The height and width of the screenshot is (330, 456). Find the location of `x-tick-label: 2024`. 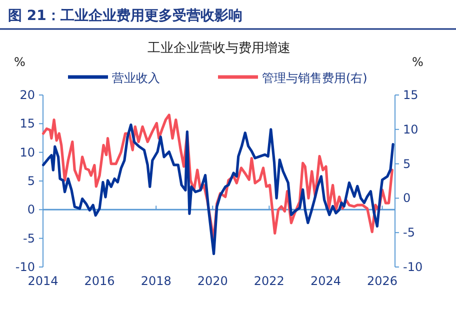

x-tick-label: 2024 is located at coordinates (326, 281).